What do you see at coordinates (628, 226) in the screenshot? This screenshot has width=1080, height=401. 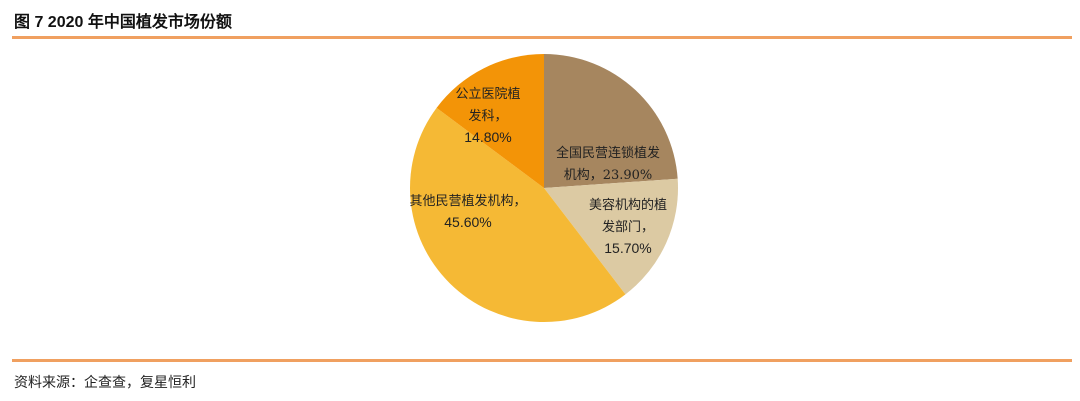 I see `slice-label: 美容机构的植发部门， 15.70%` at bounding box center [628, 226].